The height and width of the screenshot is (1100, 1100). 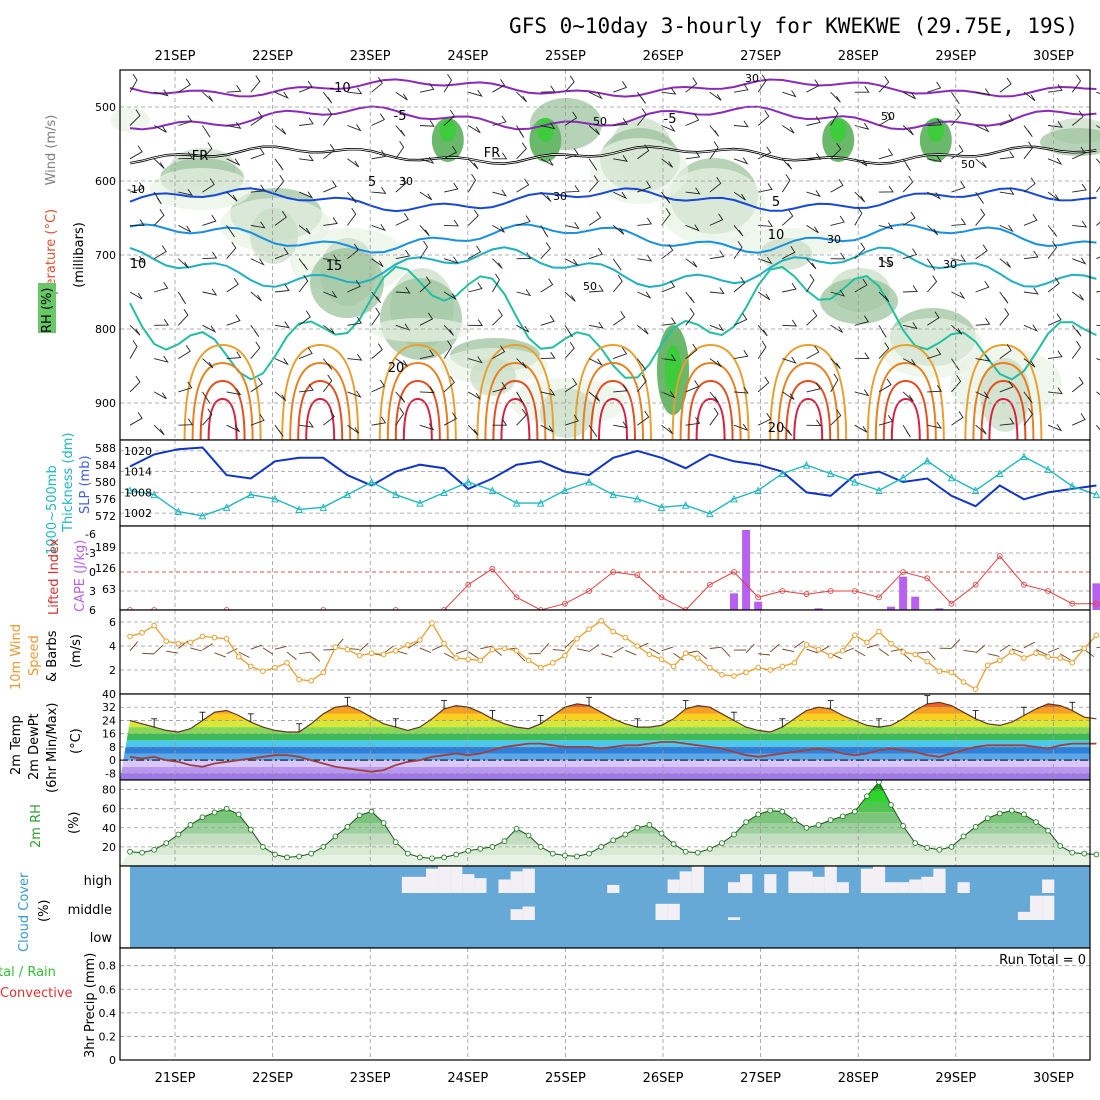 What do you see at coordinates (112, 670) in the screenshot?
I see `wind10-tick-label: 2` at bounding box center [112, 670].